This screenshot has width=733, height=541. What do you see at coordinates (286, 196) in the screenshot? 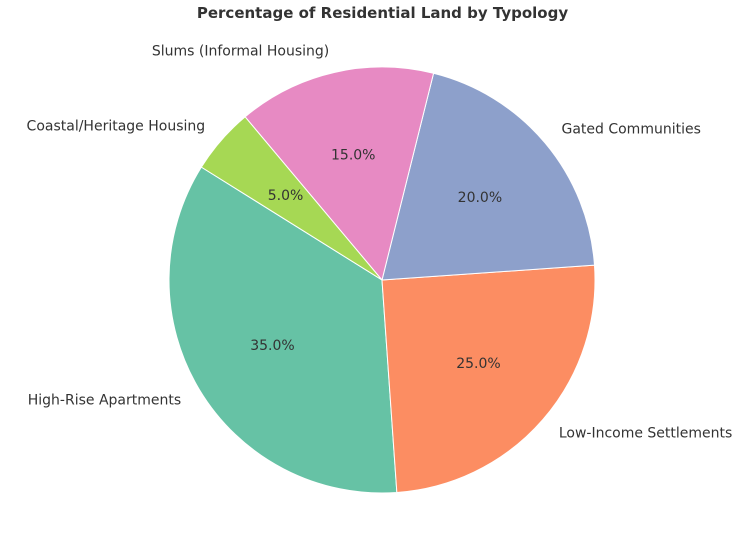
I see `pie-percent-label-4: 5.0%` at bounding box center [286, 196].